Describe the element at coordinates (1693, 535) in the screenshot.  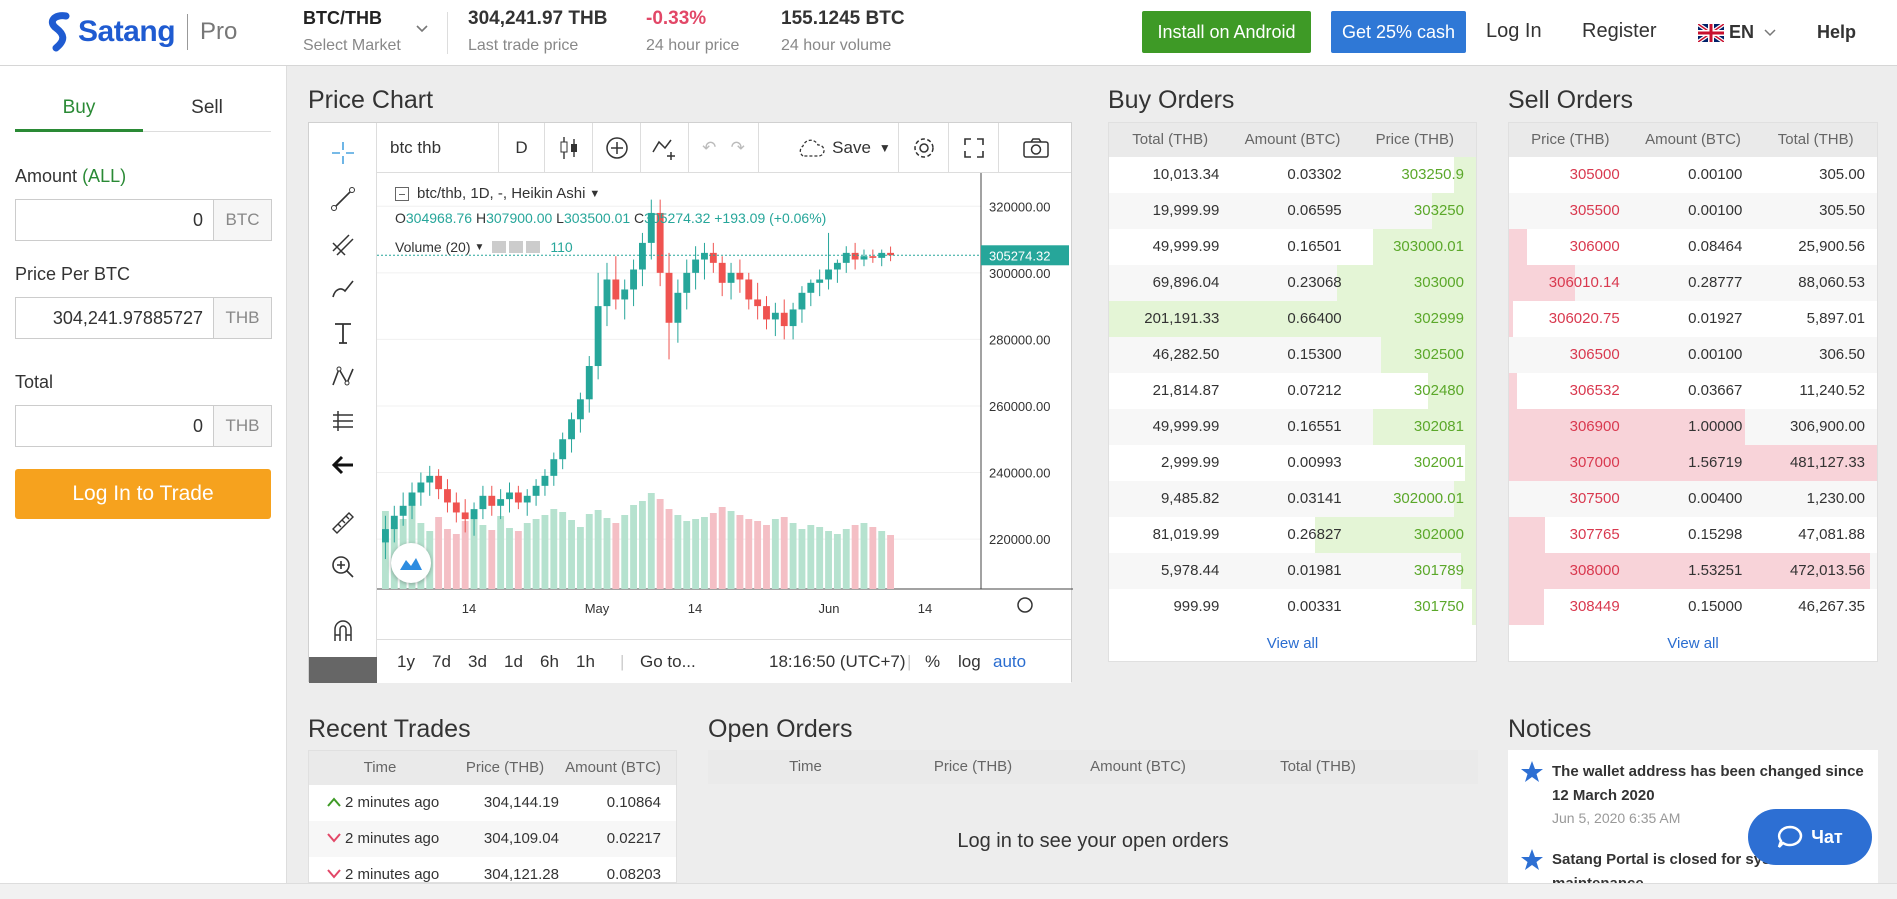
I see `sell-order-row: 307765 0.15298 47,081.88` at that location.